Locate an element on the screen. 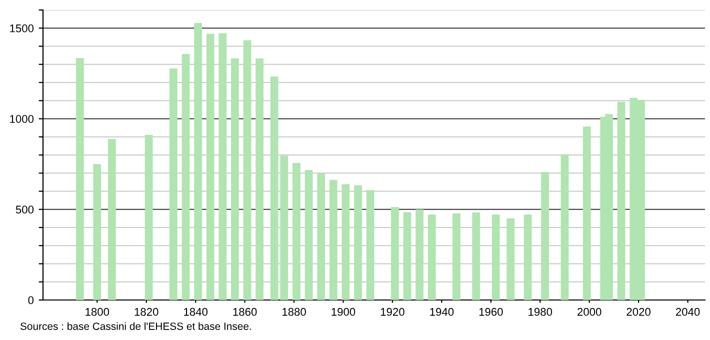  x-tick-label: 2000 is located at coordinates (590, 312).